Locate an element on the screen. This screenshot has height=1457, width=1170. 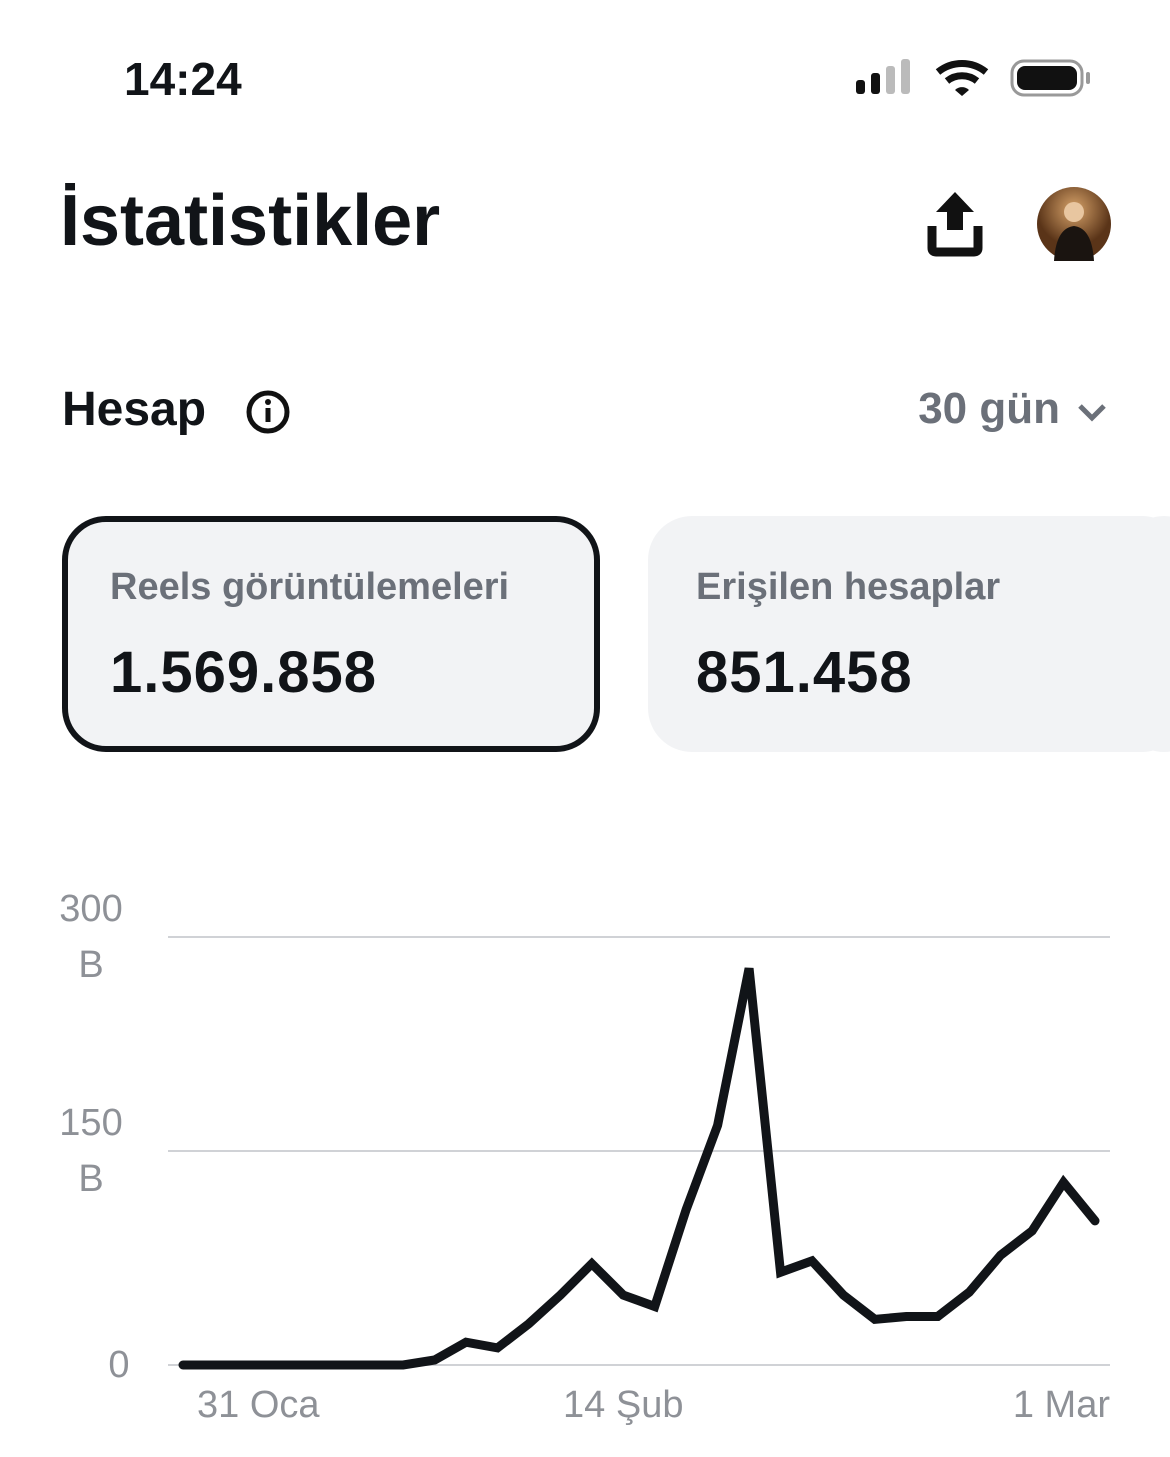
y-tick-label: 0 is located at coordinates (119, 1365).